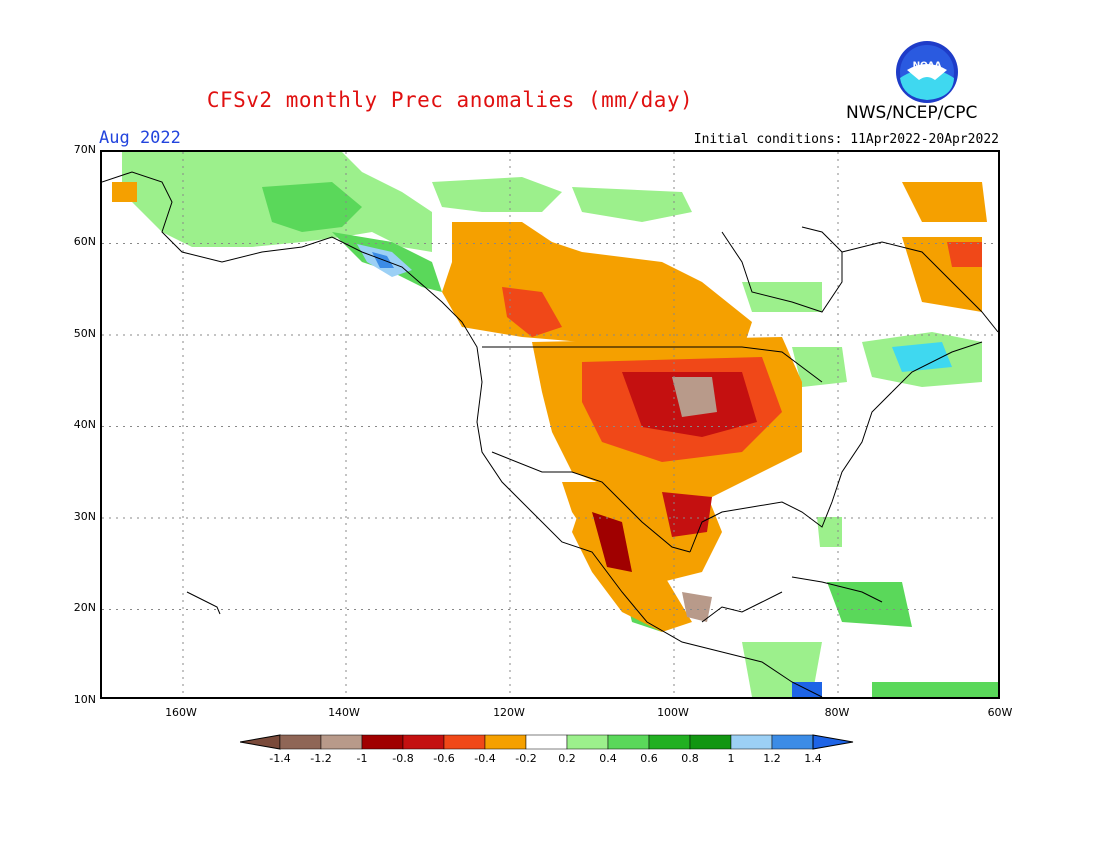 The height and width of the screenshot is (850, 1100). I want to click on alaska-dry-spot, so click(124, 192).